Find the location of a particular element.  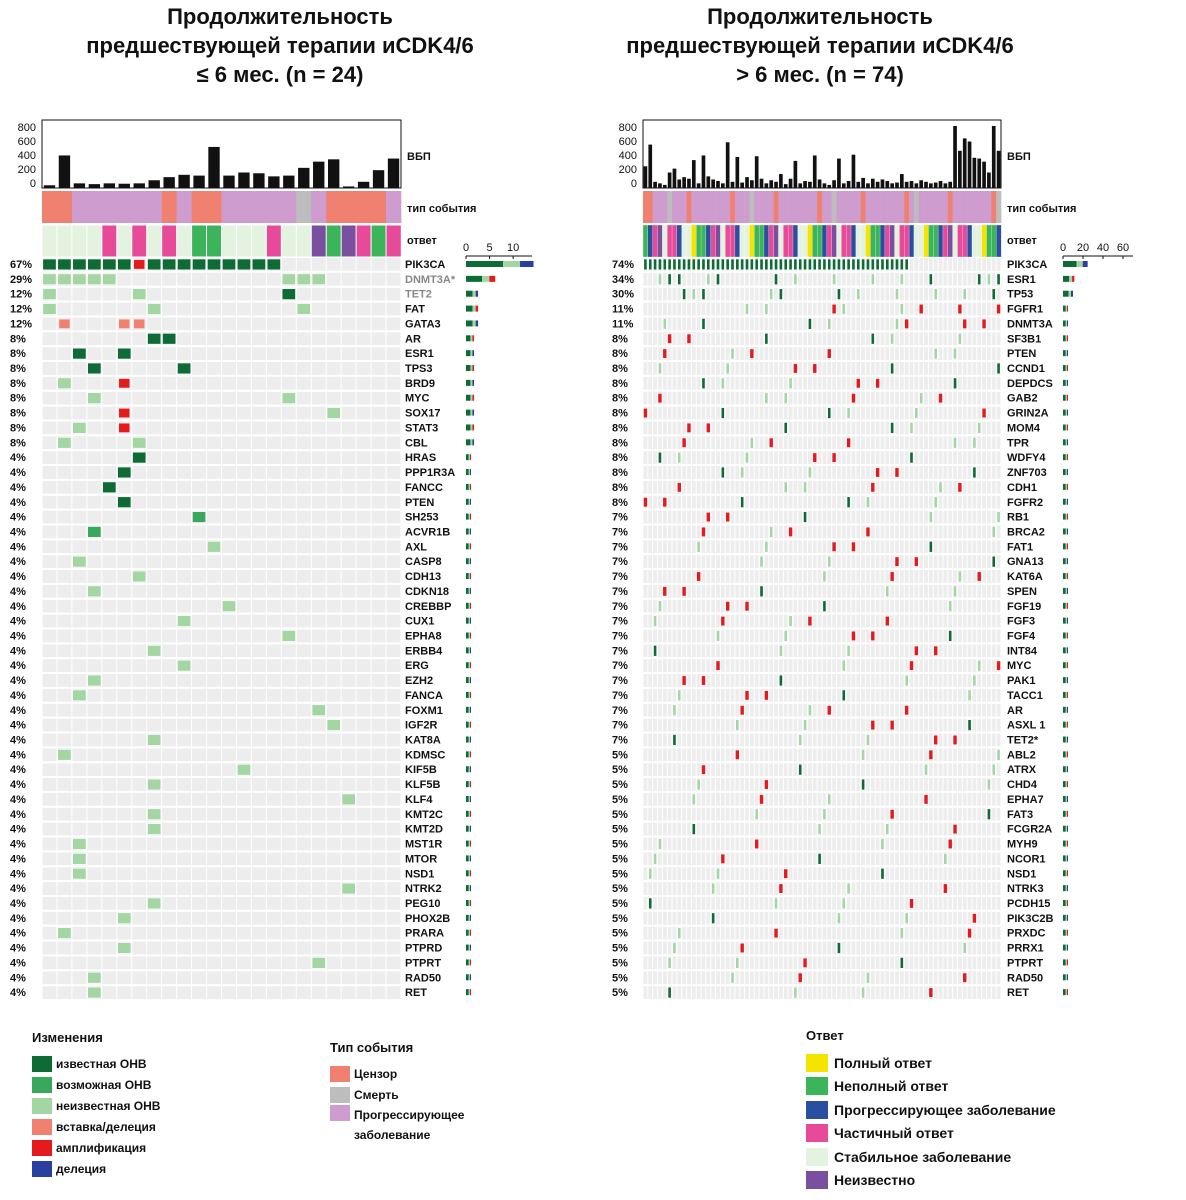

gene-label: PEG10 is located at coordinates (422, 904).